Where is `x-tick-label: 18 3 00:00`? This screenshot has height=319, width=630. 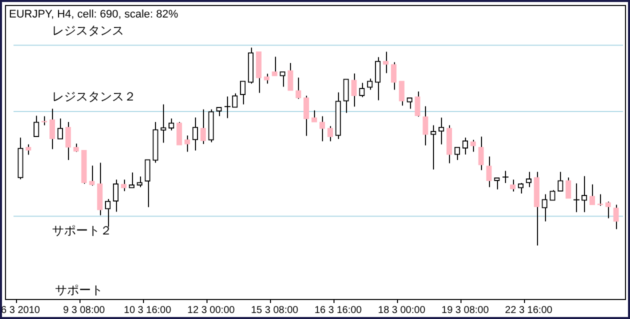
x-tick-label: 18 3 00:00 is located at coordinates (402, 310).